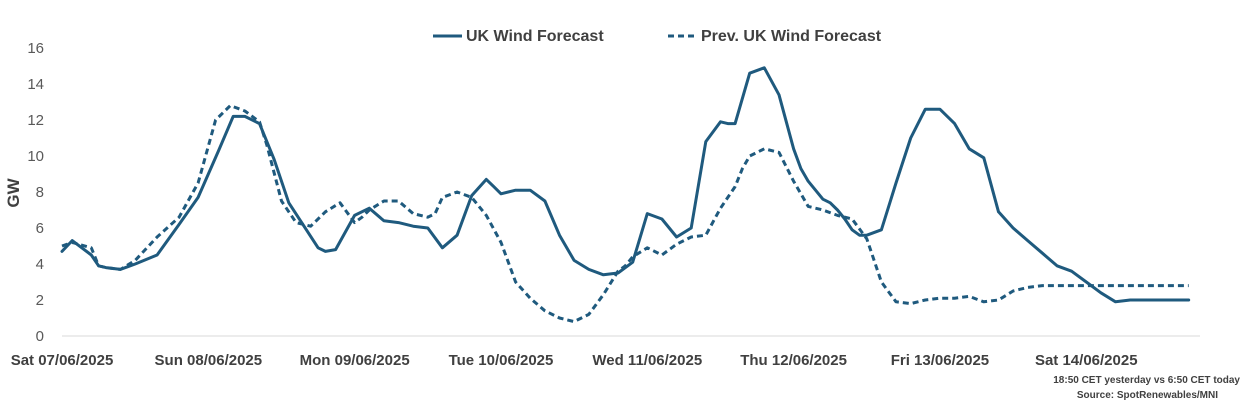 This screenshot has height=417, width=1258. What do you see at coordinates (13, 192) in the screenshot?
I see `y-axis-label: GW` at bounding box center [13, 192].